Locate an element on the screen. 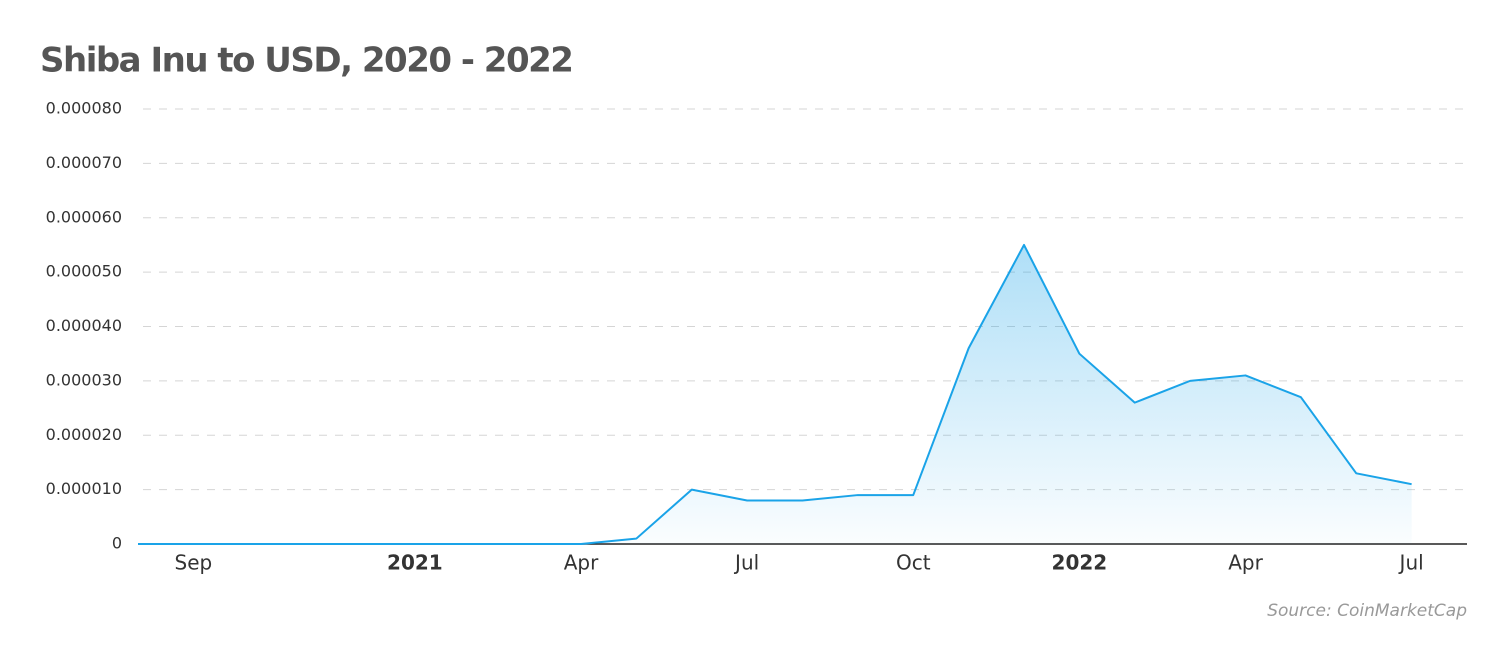 The width and height of the screenshot is (1500, 658). y-tick-label: 0.000030 is located at coordinates (84, 379).